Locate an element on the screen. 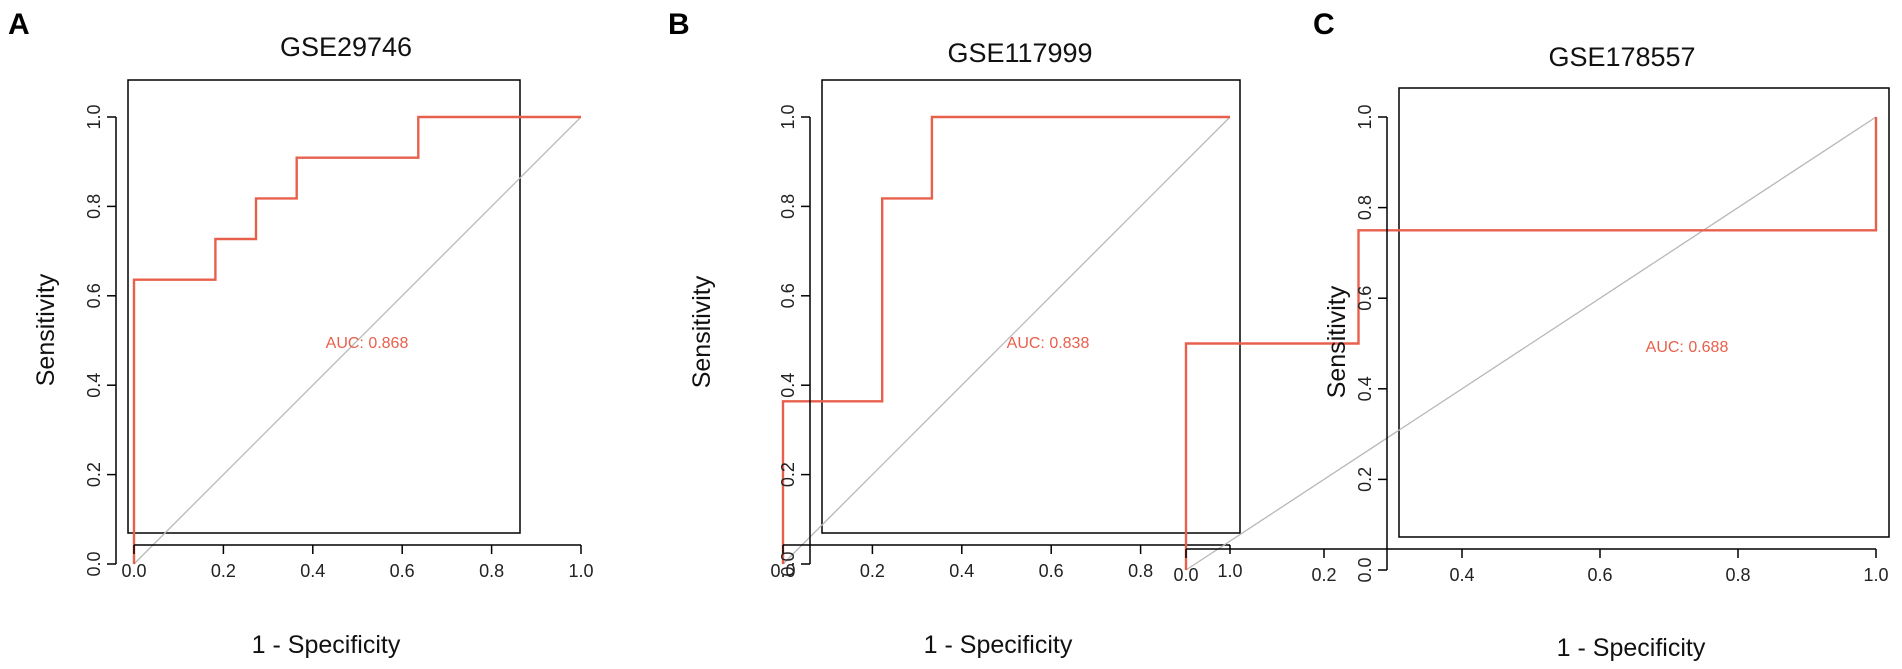 The image size is (1902, 669). panel-letter: A is located at coordinates (19, 24).